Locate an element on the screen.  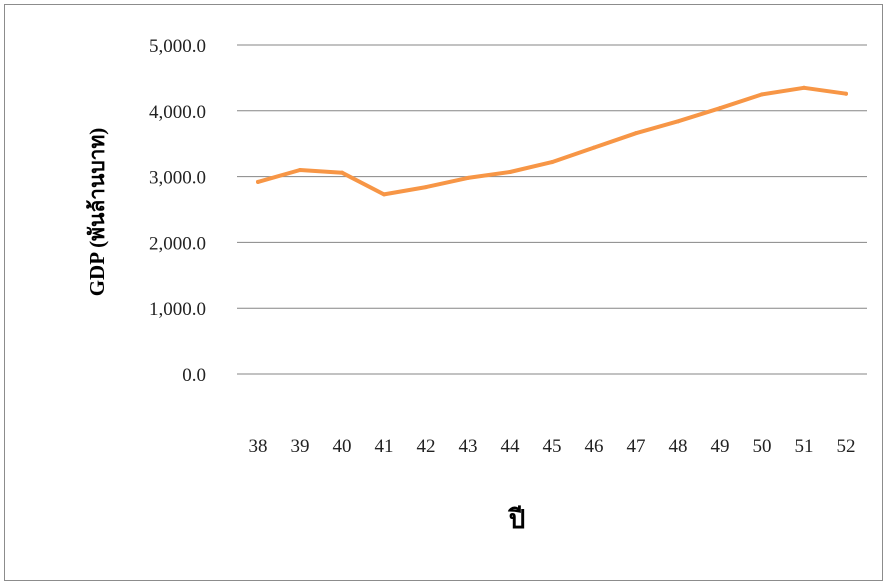
series-line is located at coordinates (552, 141).